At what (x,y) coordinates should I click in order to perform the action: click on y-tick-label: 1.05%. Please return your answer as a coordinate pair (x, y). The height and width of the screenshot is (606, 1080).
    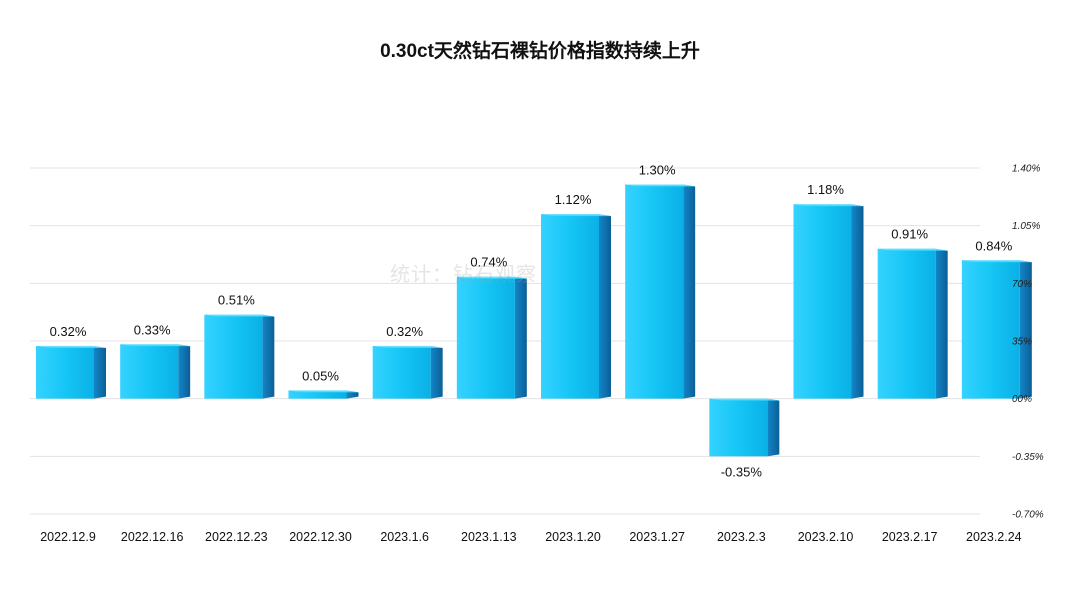
    Looking at the image, I should click on (1026, 226).